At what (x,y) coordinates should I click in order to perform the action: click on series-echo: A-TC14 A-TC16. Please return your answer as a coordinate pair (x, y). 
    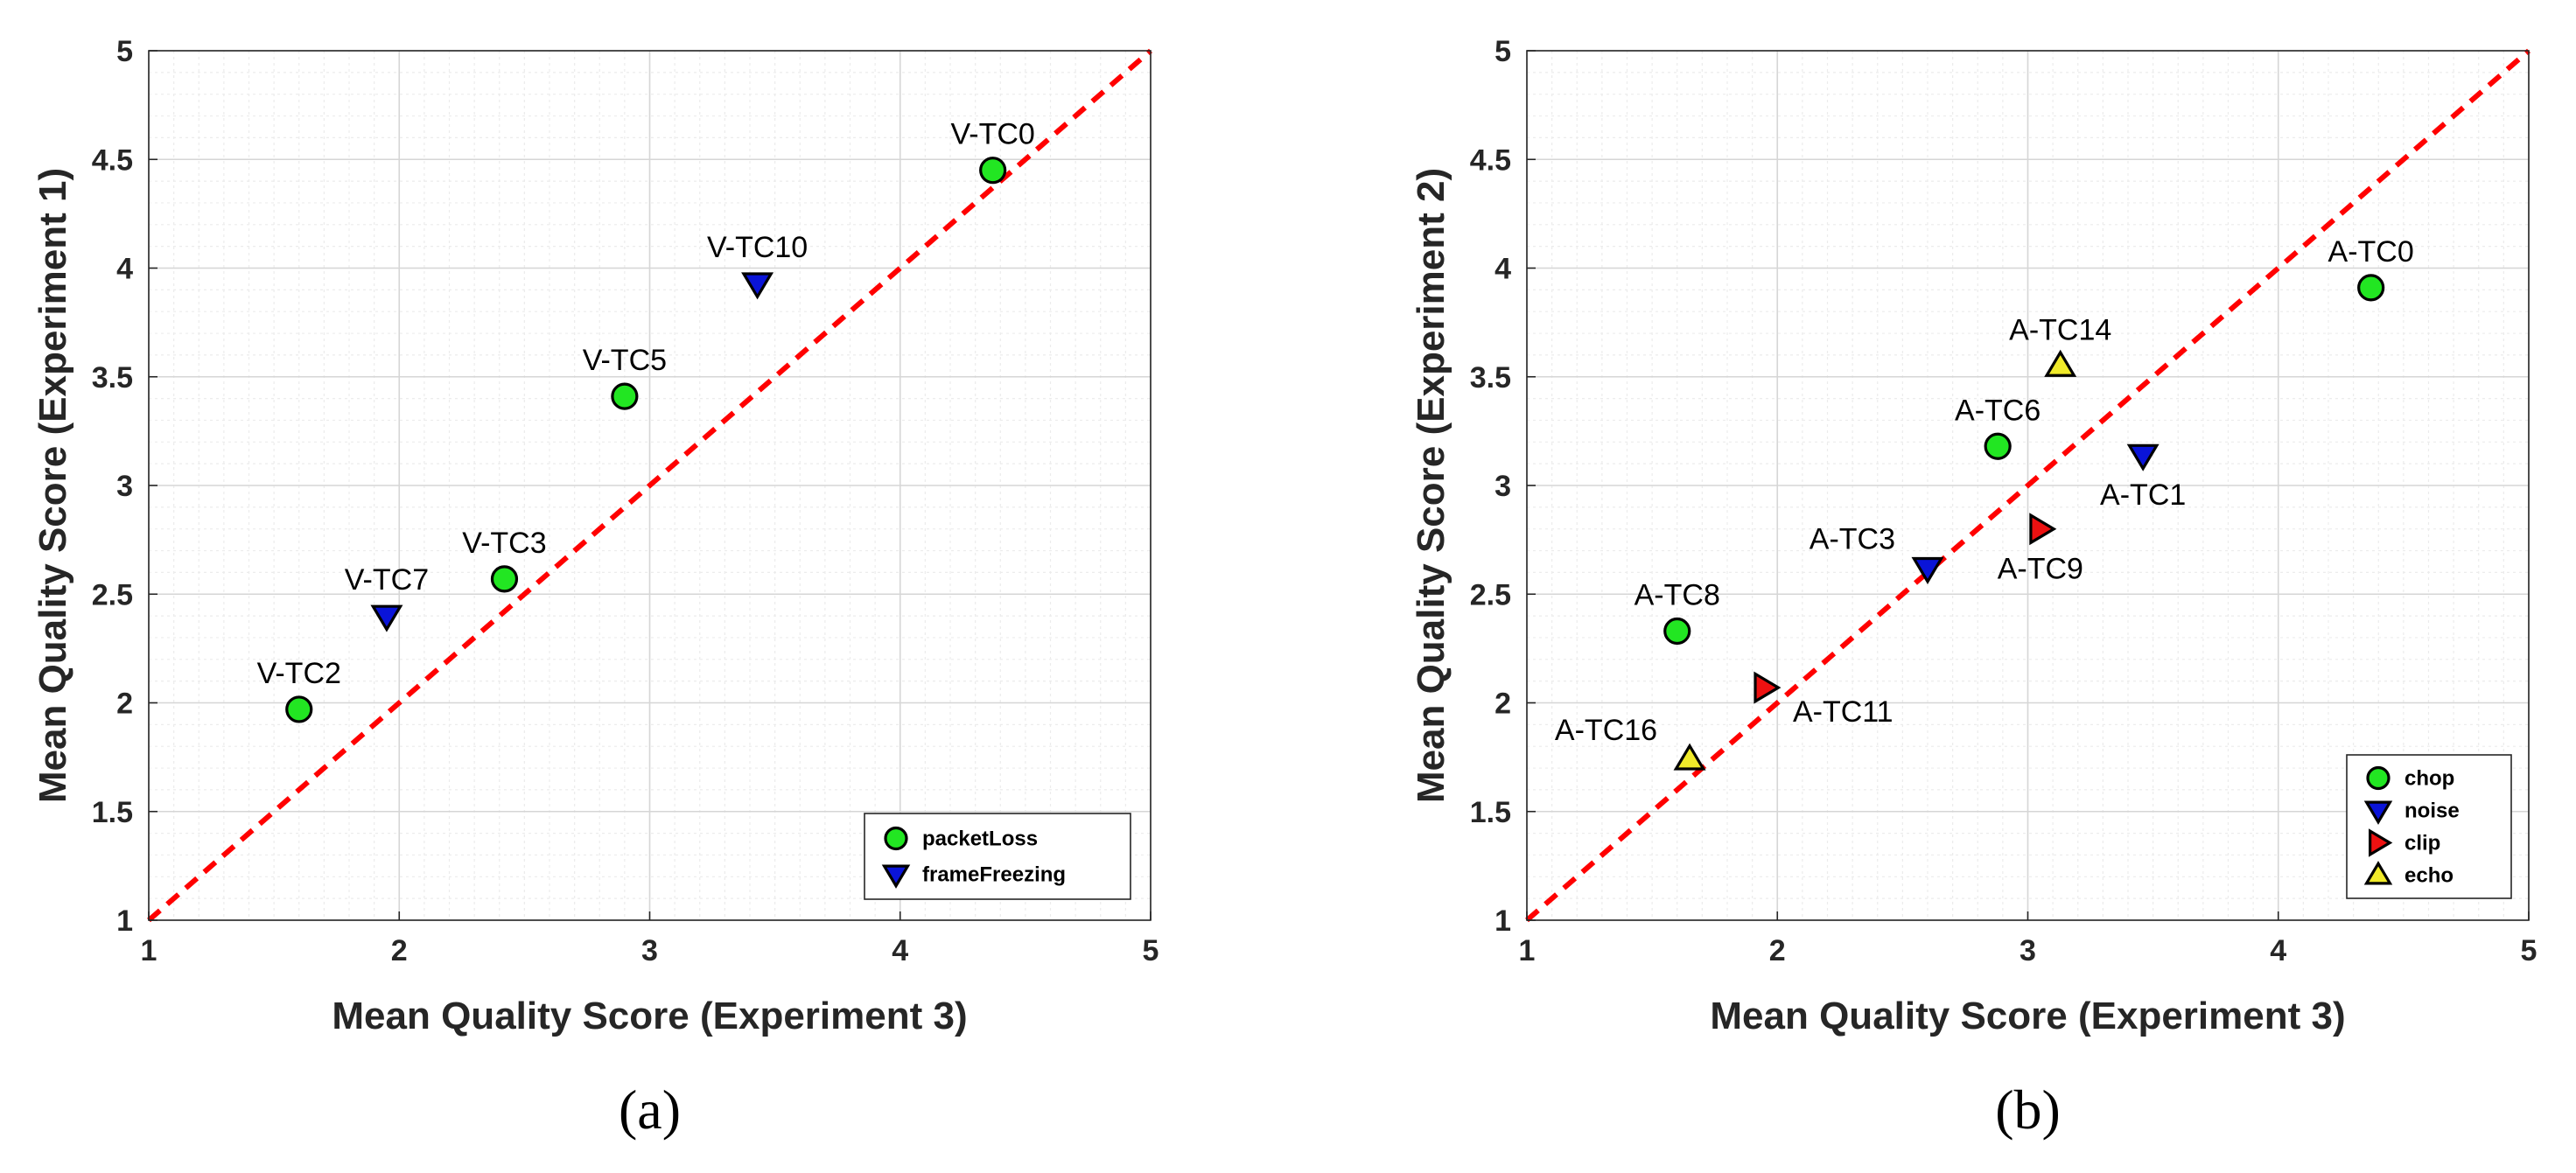
    Looking at the image, I should click on (1833, 542).